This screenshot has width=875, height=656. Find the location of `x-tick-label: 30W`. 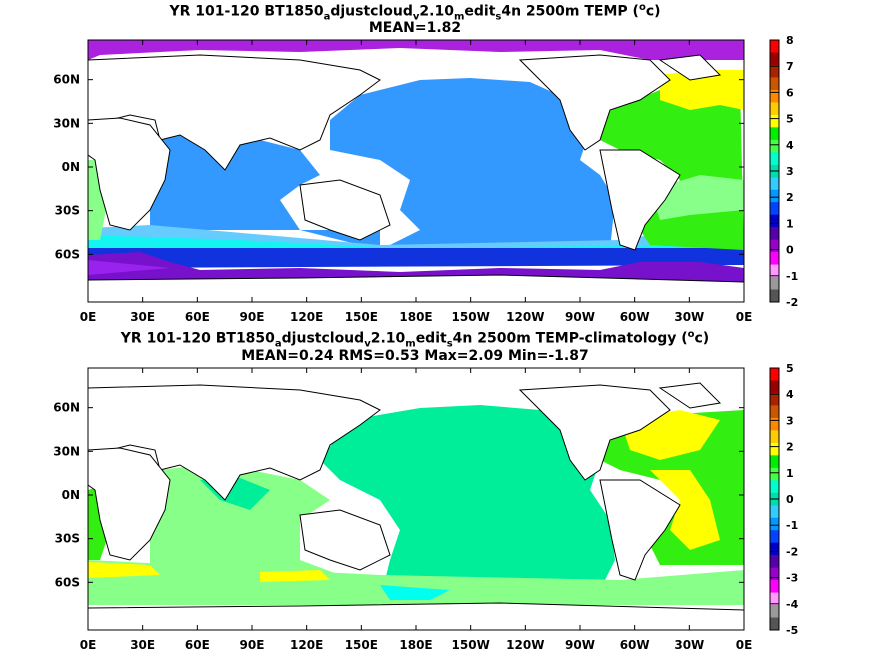

x-tick-label: 30W is located at coordinates (689, 317).